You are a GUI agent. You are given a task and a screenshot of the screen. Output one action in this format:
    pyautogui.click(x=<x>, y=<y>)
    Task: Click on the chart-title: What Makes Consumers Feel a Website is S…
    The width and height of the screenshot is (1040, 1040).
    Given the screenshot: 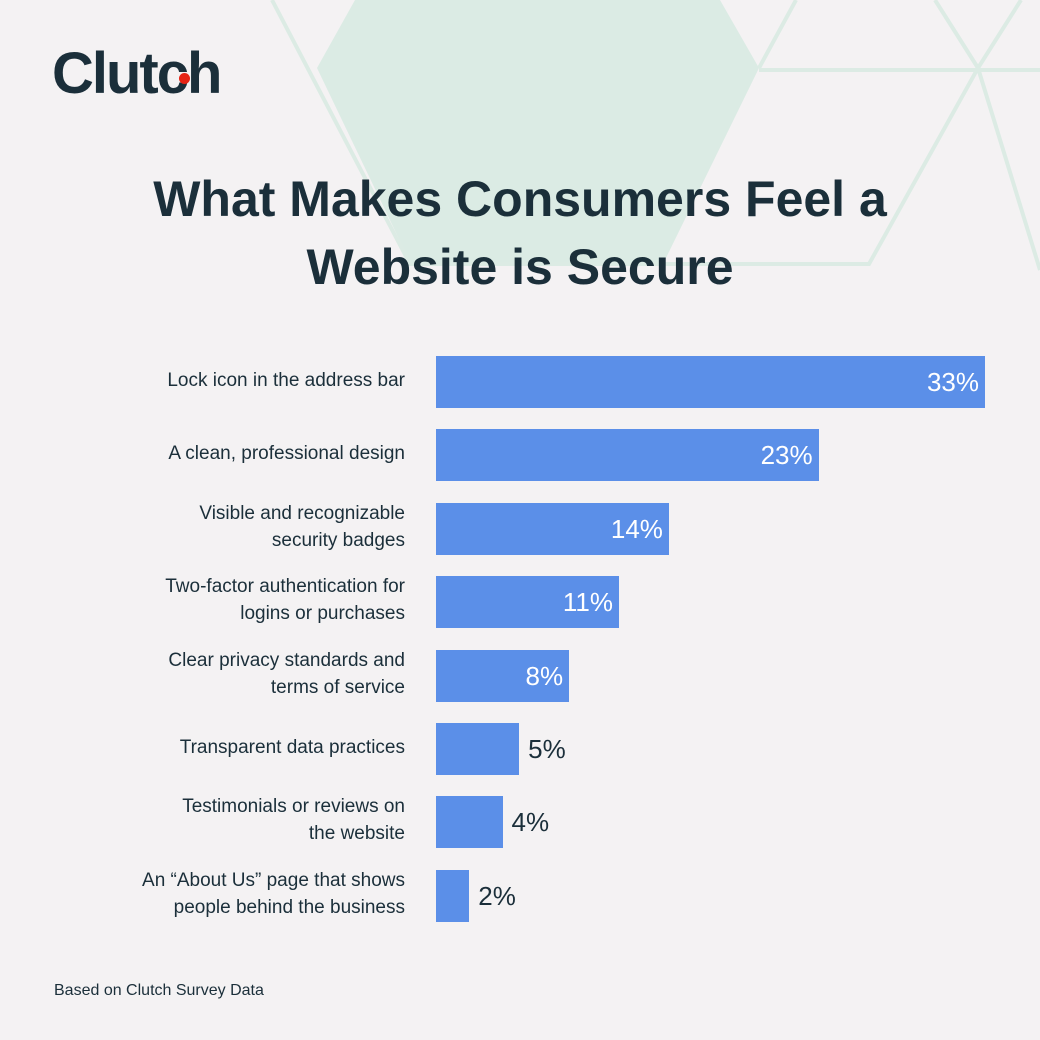 What is the action you would take?
    pyautogui.click(x=520, y=233)
    